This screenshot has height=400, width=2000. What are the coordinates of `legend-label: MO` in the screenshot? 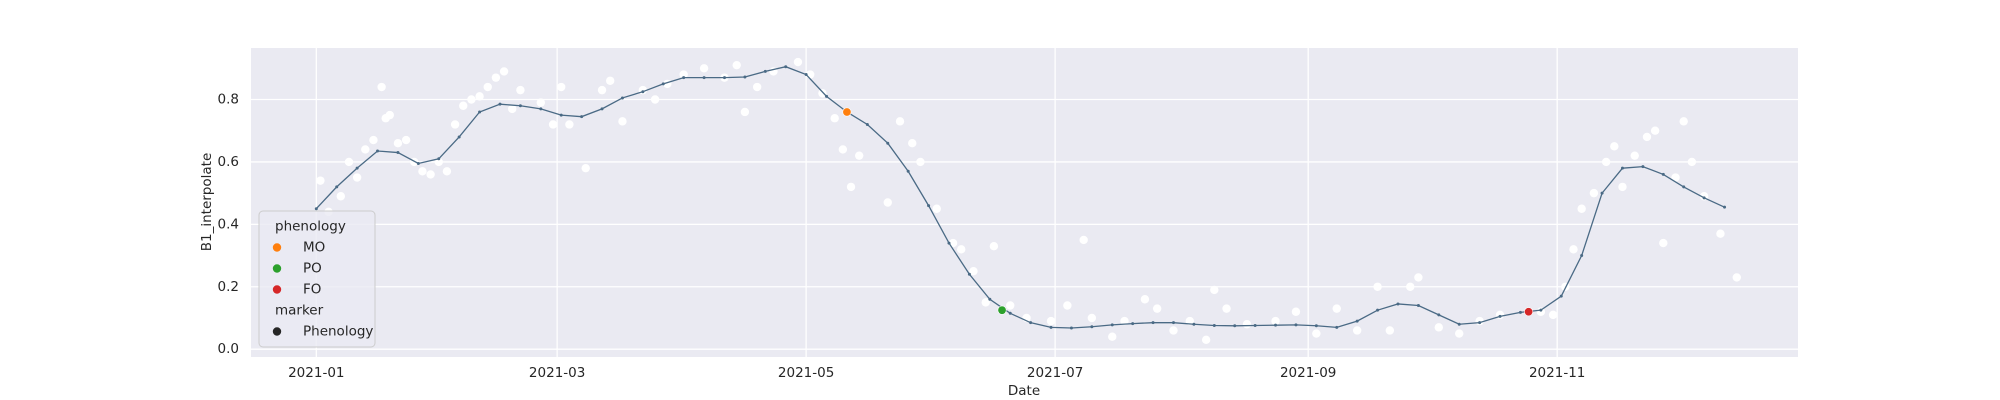 It's located at (314, 248).